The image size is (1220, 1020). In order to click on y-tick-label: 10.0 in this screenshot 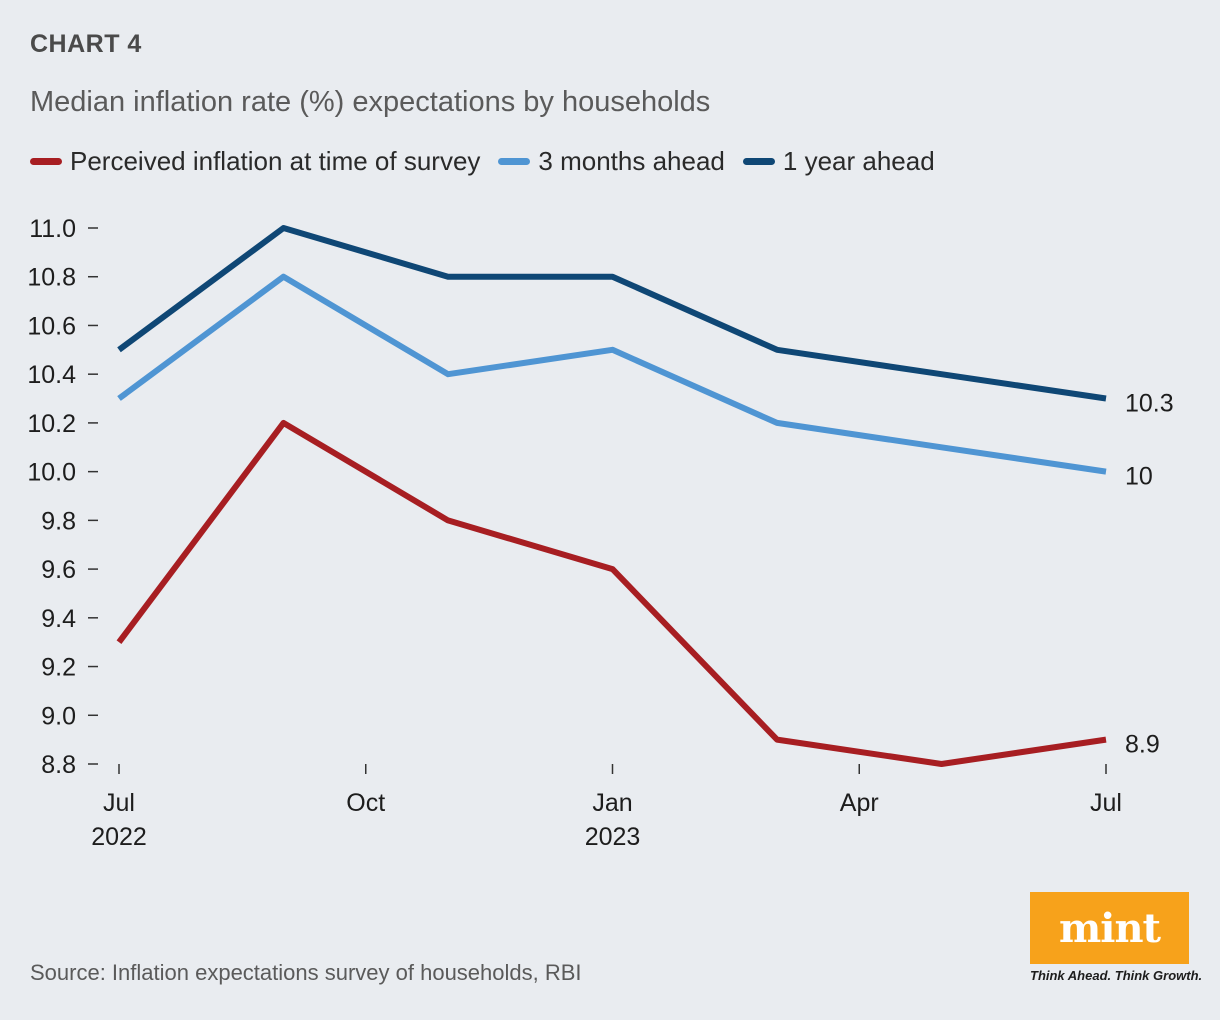, I will do `click(51, 473)`.